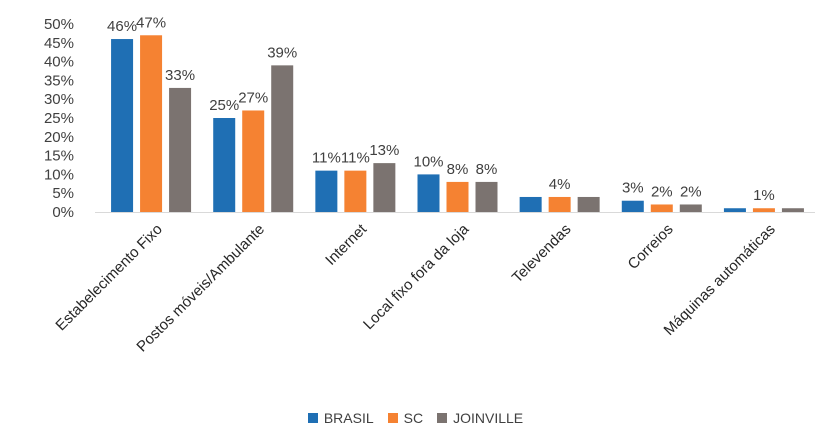 The width and height of the screenshot is (831, 437). What do you see at coordinates (59, 137) in the screenshot?
I see `y-tick-label: 20%` at bounding box center [59, 137].